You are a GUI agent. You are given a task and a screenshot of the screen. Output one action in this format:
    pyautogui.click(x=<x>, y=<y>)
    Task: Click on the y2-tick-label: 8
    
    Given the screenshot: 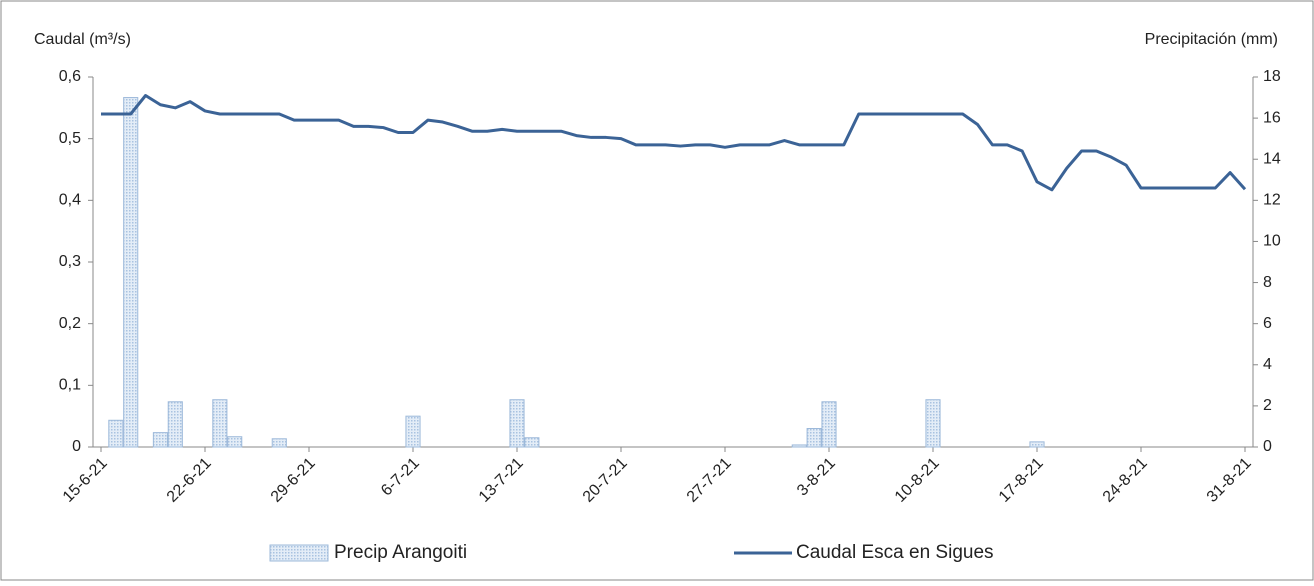 What is the action you would take?
    pyautogui.click(x=1267, y=282)
    